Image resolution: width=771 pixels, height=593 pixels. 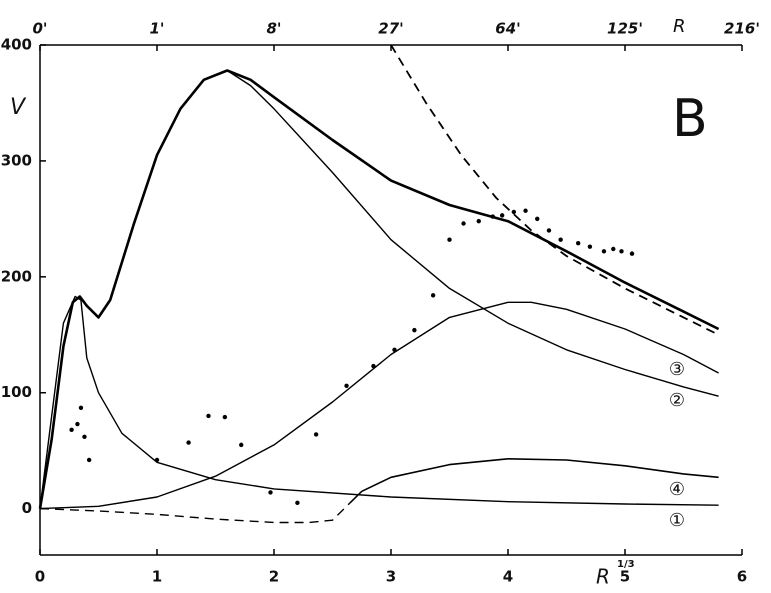 What do you see at coordinates (27, 508) in the screenshot?
I see `y-tick-label: 0` at bounding box center [27, 508].